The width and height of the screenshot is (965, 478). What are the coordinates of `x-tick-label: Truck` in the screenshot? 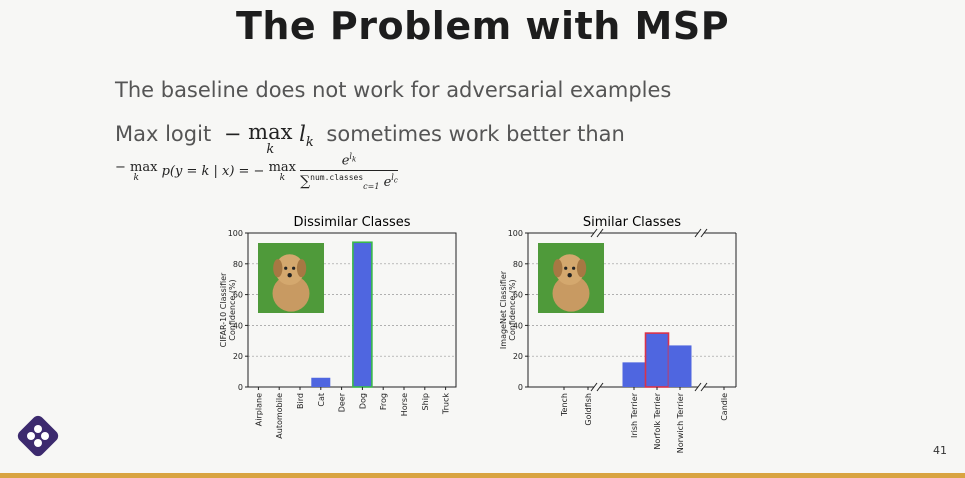 It's located at (446, 404).